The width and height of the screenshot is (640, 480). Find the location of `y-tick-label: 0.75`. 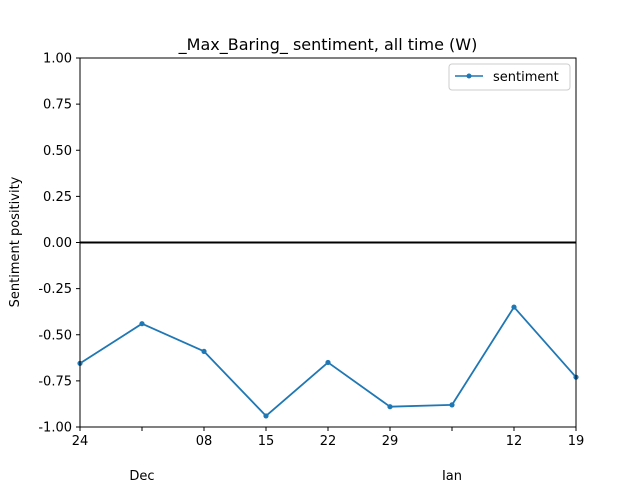

y-tick-label: 0.75 is located at coordinates (57, 105).